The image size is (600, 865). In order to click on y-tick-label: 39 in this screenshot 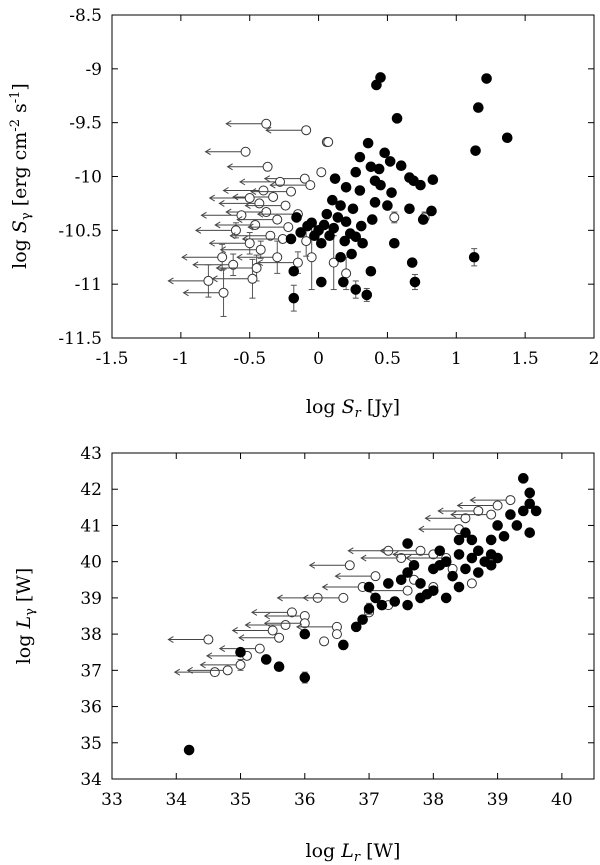, I will do `click(91, 599)`.